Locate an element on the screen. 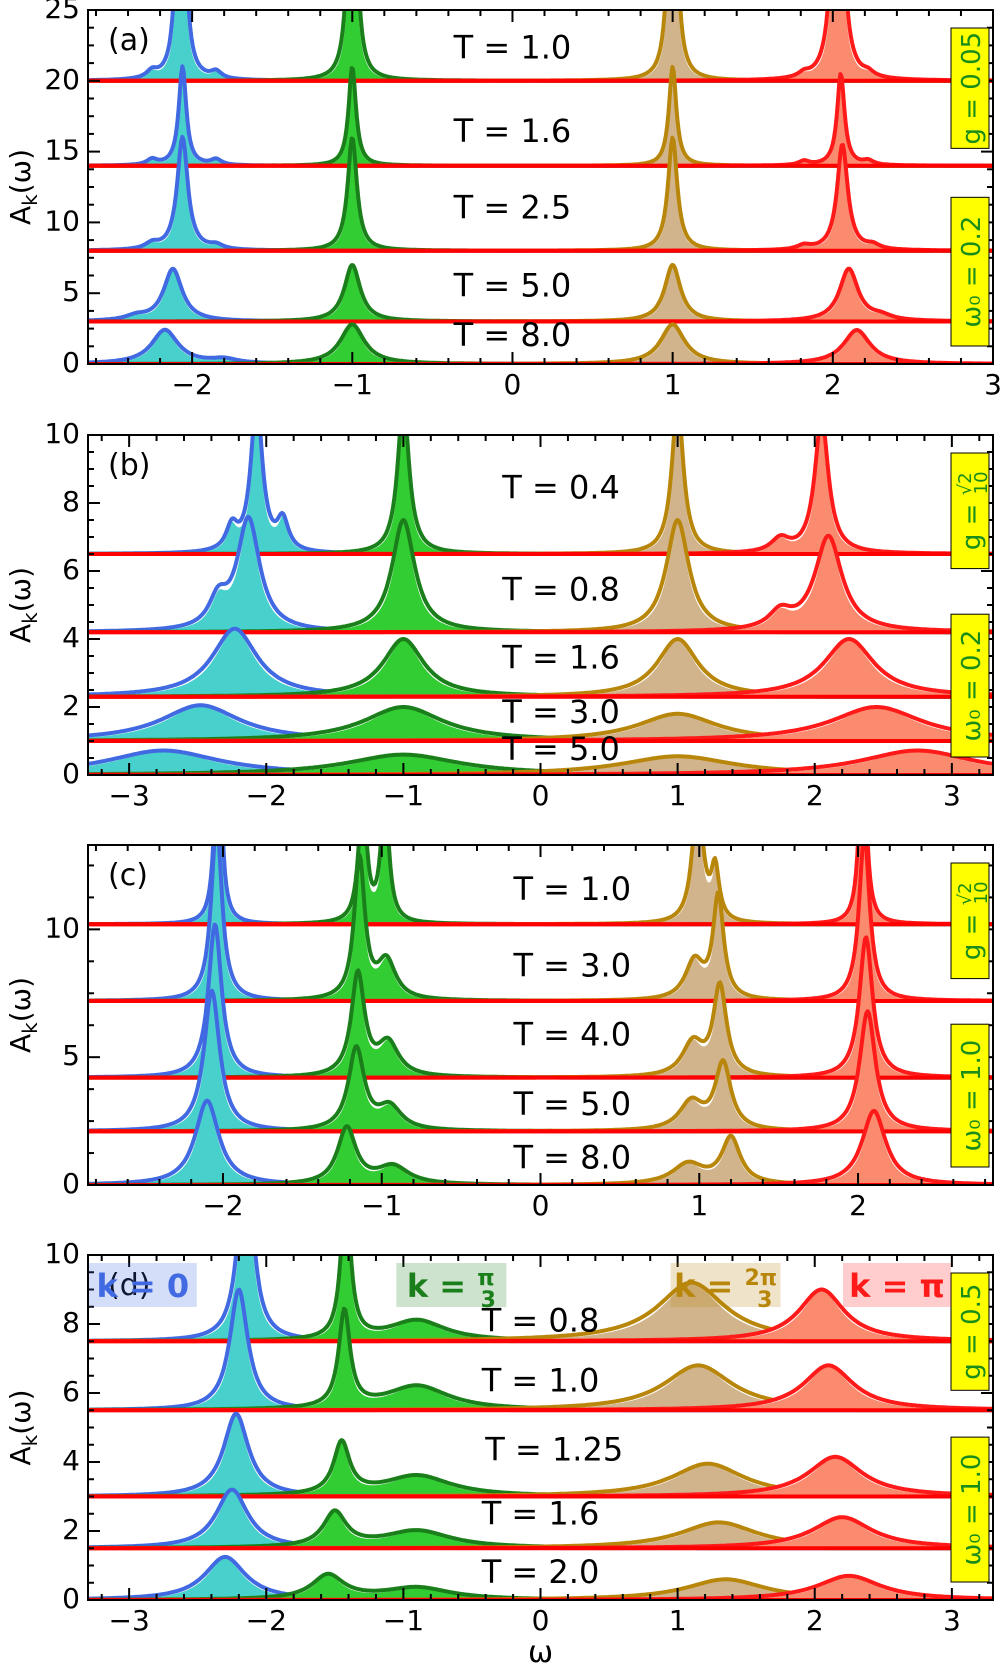 This screenshot has width=1003, height=1677. y-tick-label: 25 is located at coordinates (62, 12).